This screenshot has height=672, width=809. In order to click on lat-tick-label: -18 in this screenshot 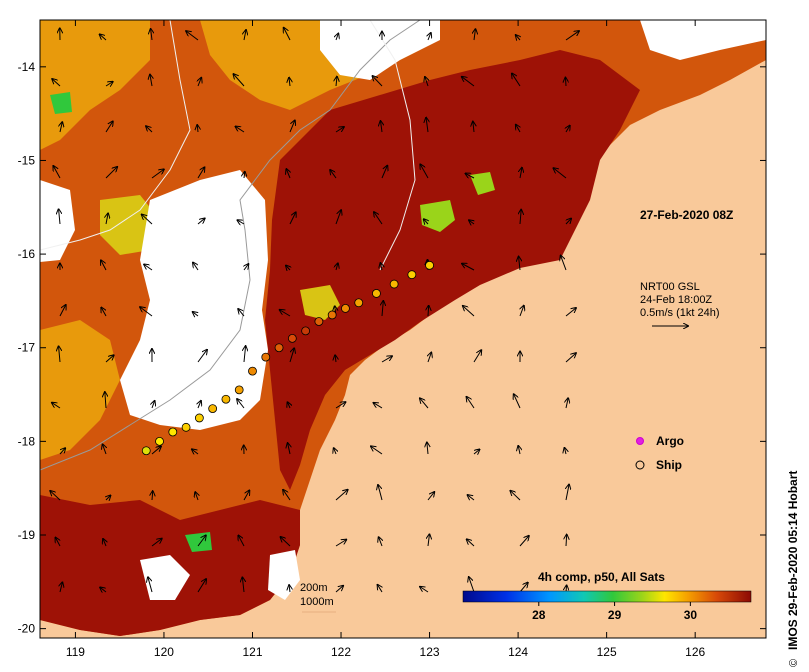, I will do `click(27, 441)`.